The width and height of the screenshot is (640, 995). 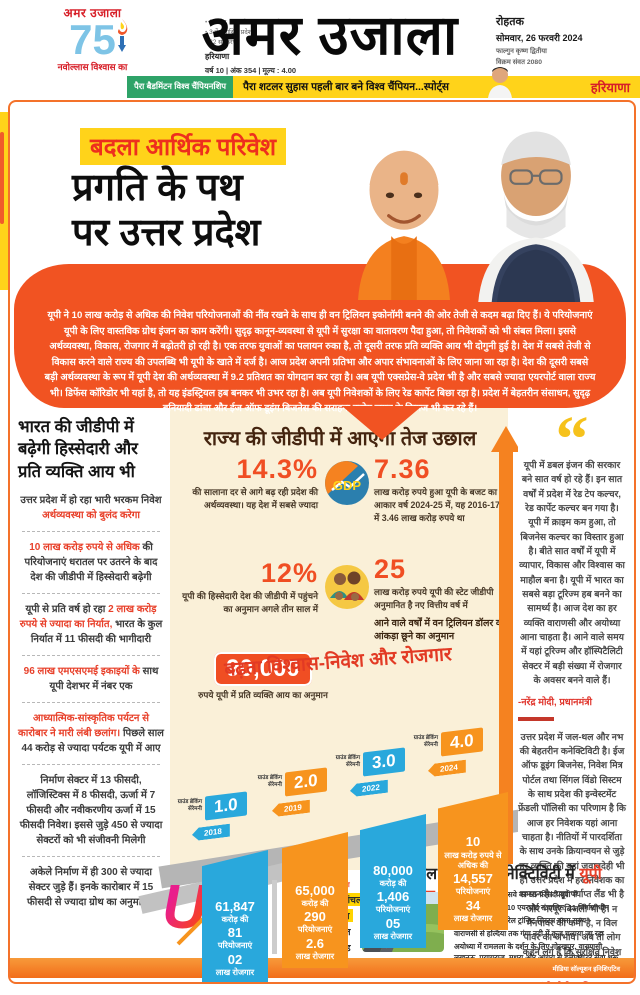 What do you see at coordinates (519, 62) in the screenshot?
I see `panchang-samvat: विक्रम संवत 2080` at bounding box center [519, 62].